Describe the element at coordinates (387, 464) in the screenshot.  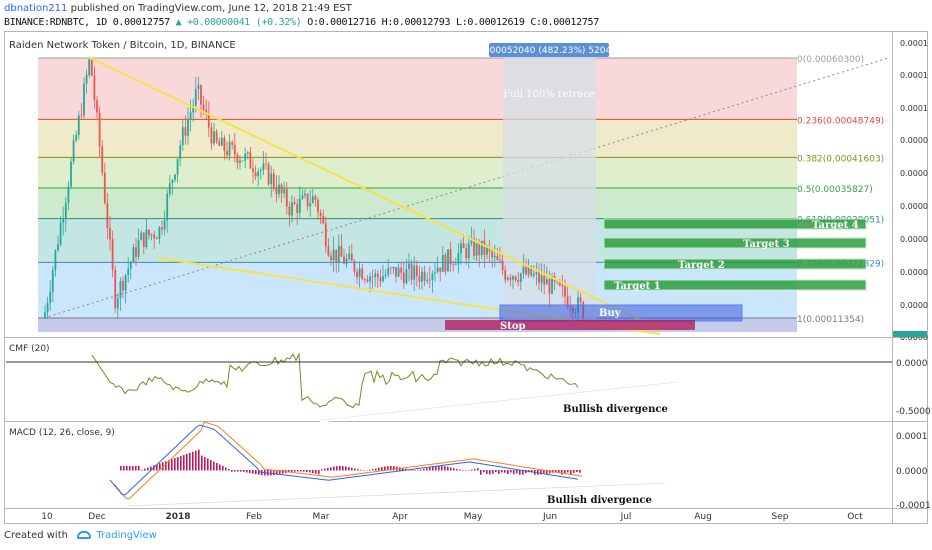
I see `macd-panel` at that location.